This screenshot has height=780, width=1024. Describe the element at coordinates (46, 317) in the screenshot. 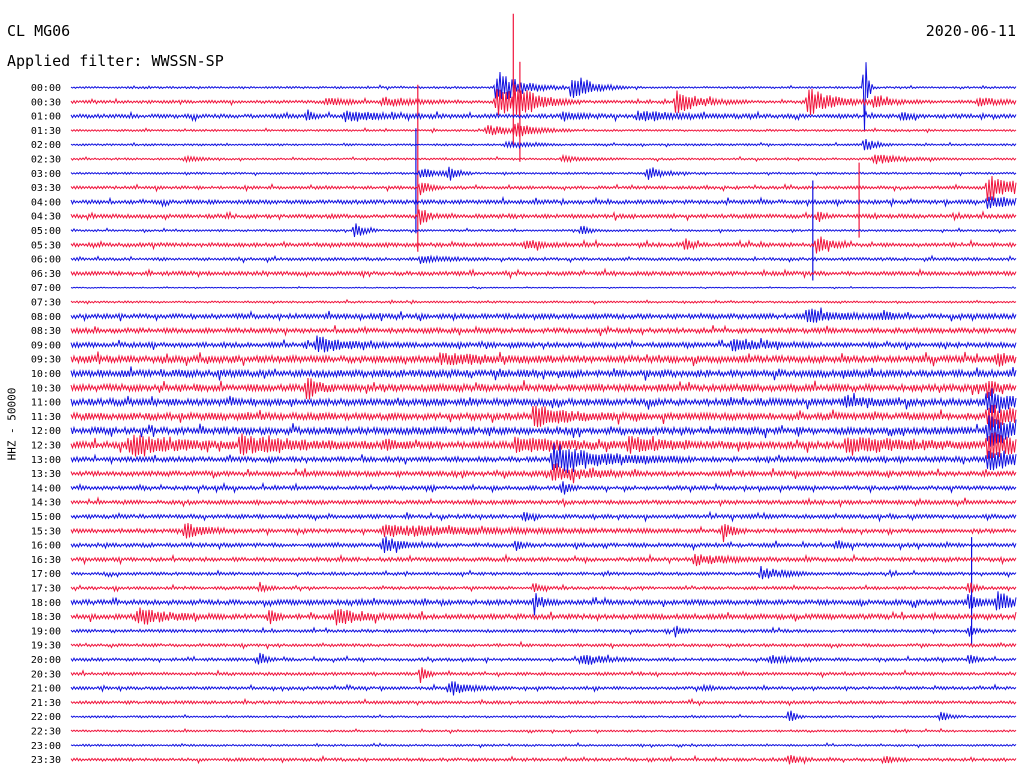

I see `row-label: 08:00` at that location.